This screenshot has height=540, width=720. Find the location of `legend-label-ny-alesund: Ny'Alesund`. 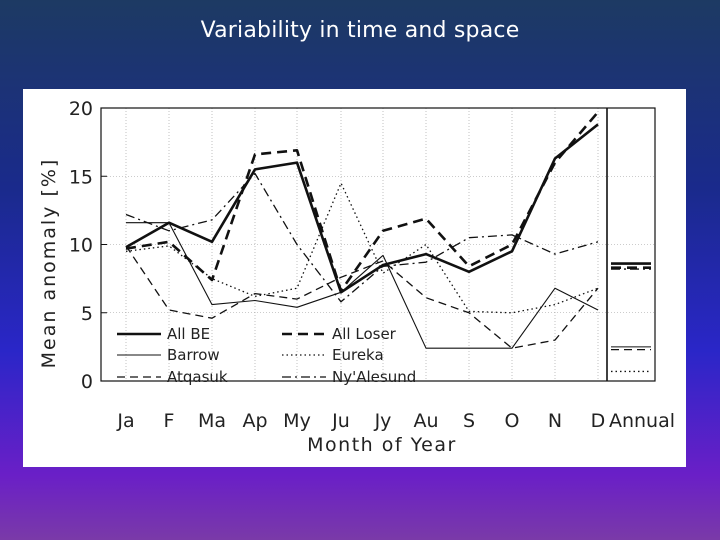

legend-label-ny-alesund: Ny'Alesund is located at coordinates (374, 377).